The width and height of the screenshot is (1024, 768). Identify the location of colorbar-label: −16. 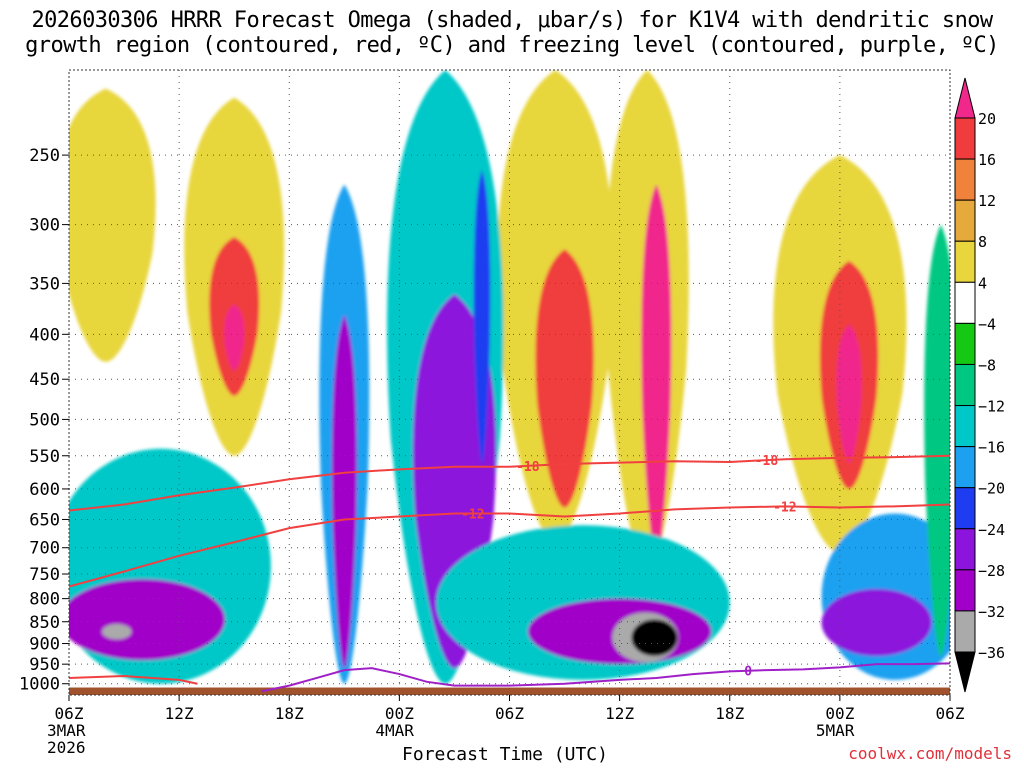
(991, 448).